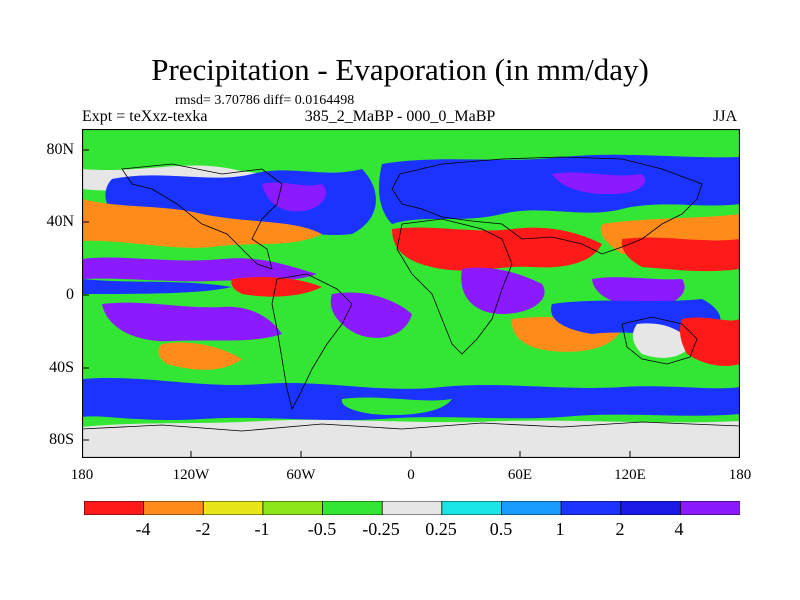 Image resolution: width=800 pixels, height=600 pixels. What do you see at coordinates (638, 292) in the screenshot?
I see `maritime-purple` at bounding box center [638, 292].